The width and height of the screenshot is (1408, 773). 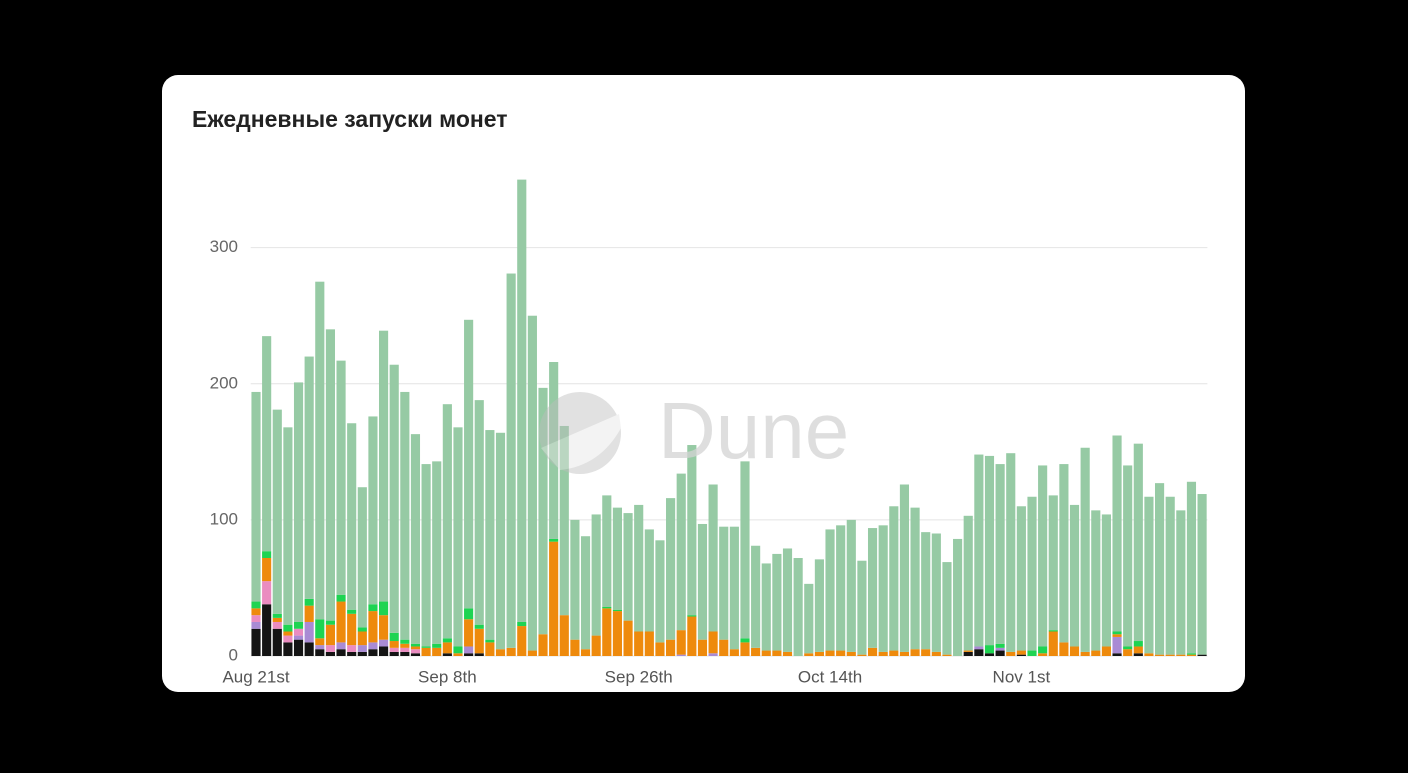 What do you see at coordinates (639, 676) in the screenshot?
I see `x-tick-label: Sep 26th` at bounding box center [639, 676].